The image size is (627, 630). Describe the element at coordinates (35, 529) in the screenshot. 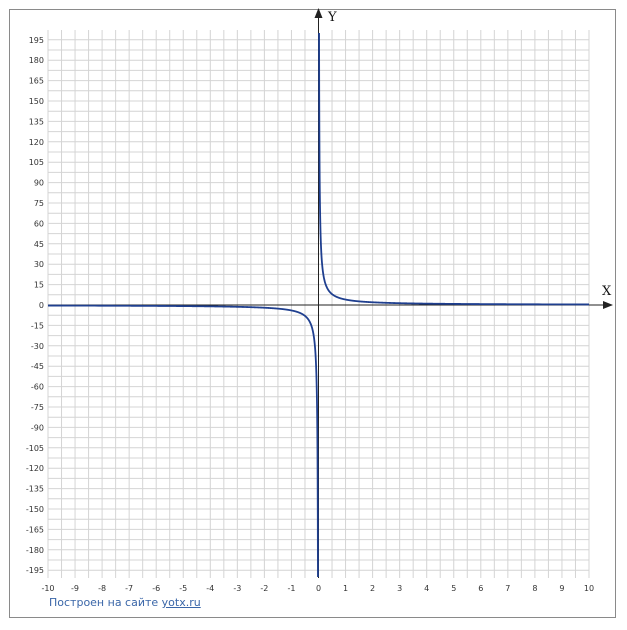

I see `y-tick-label: -165` at that location.